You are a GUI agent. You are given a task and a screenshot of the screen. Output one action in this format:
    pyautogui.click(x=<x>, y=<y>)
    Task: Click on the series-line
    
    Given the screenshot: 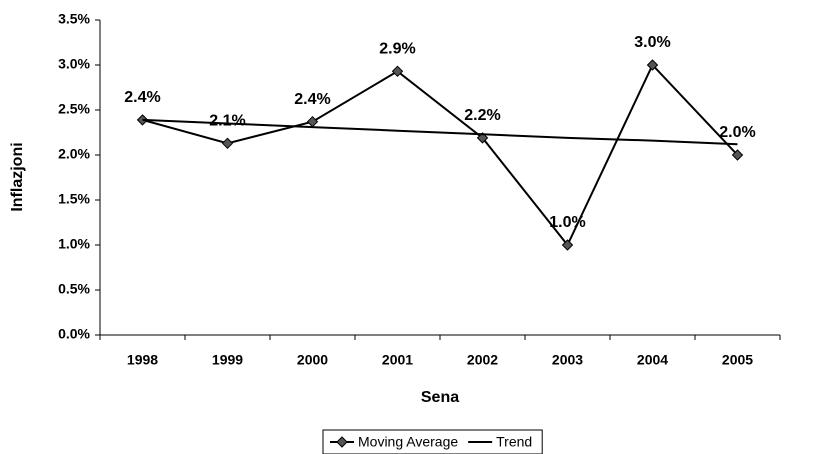 What is the action you would take?
    pyautogui.click(x=440, y=132)
    